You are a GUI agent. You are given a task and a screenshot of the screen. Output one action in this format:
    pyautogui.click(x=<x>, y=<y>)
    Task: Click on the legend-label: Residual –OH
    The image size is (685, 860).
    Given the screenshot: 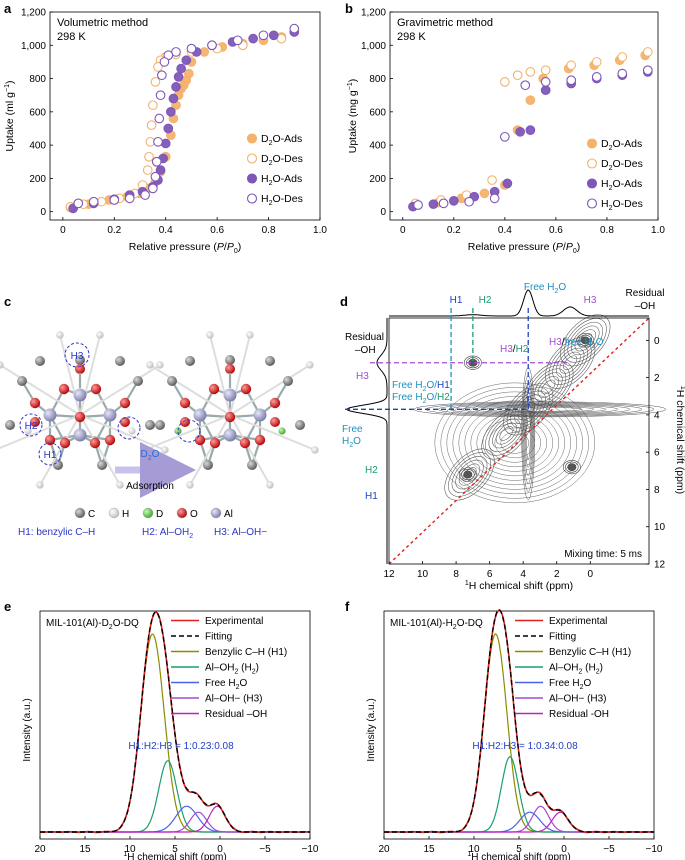 What is the action you would take?
    pyautogui.click(x=236, y=714)
    